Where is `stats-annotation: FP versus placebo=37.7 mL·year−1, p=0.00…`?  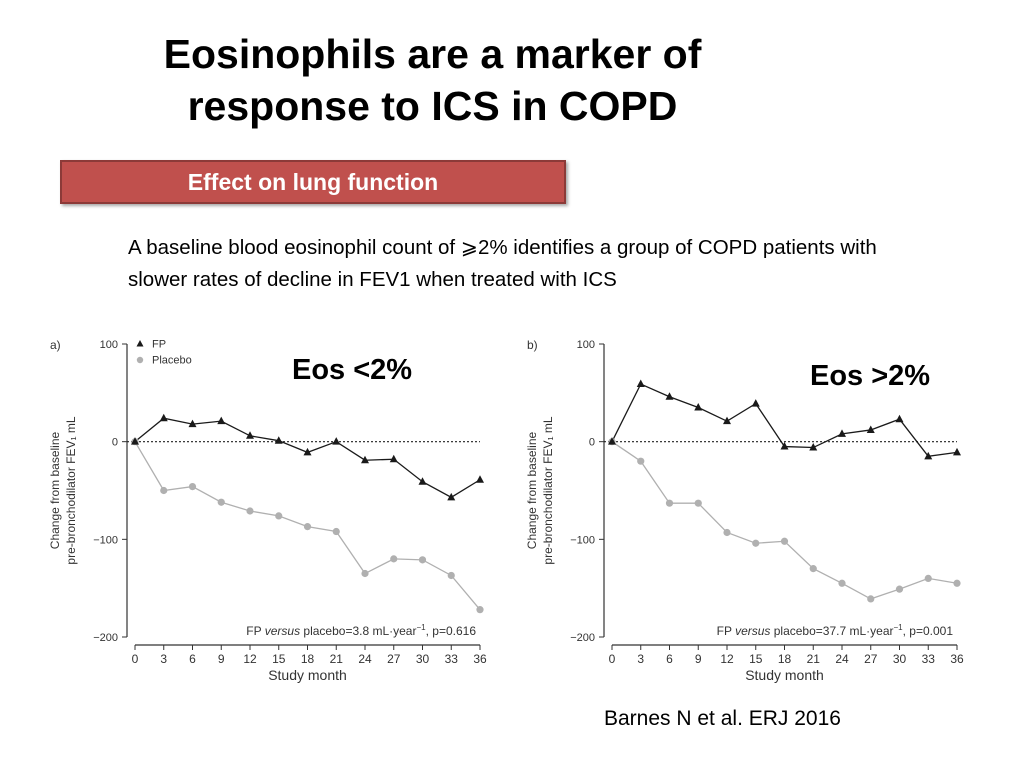 stats-annotation: FP versus placebo=37.7 mL·year−1, p=0.00… is located at coordinates (835, 630).